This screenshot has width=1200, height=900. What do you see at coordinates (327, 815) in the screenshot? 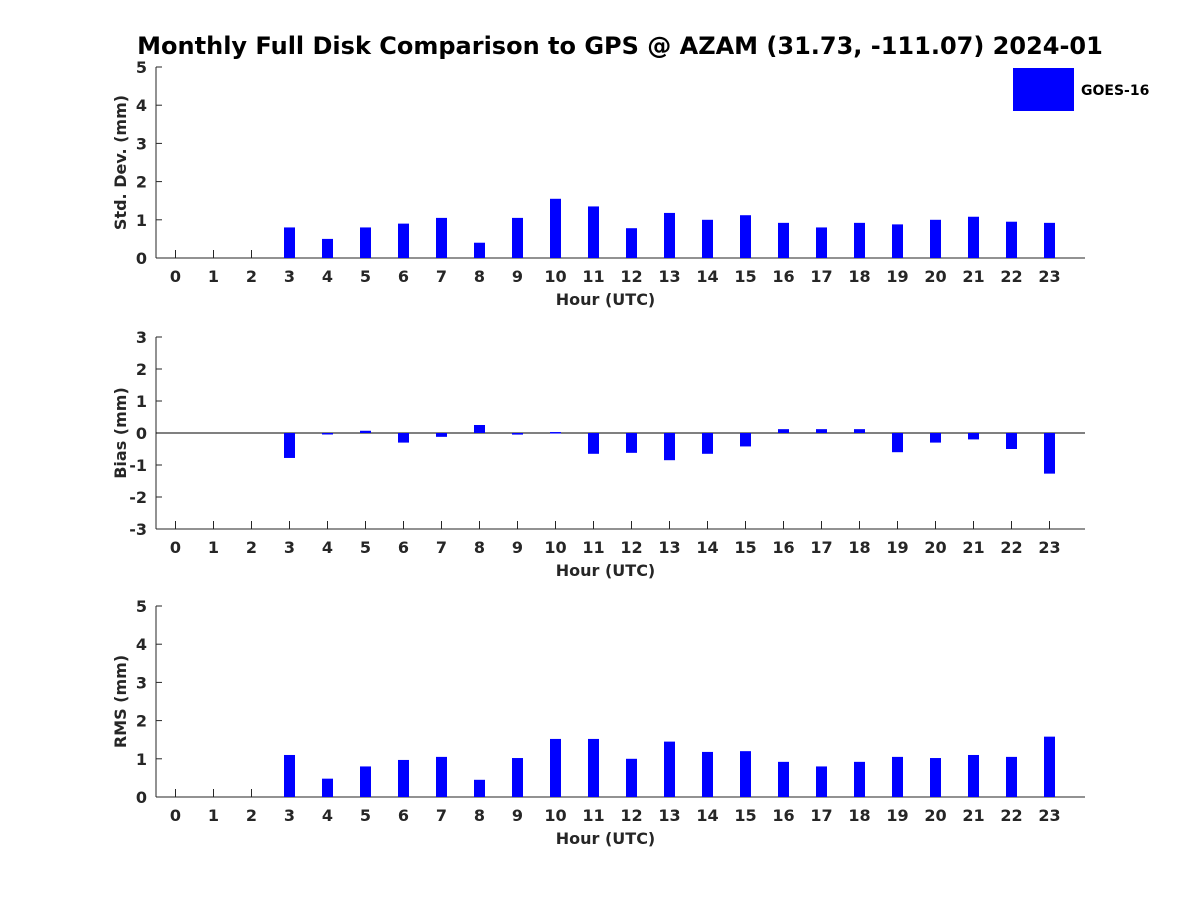
I see `x-tick-label: 4` at bounding box center [327, 815].